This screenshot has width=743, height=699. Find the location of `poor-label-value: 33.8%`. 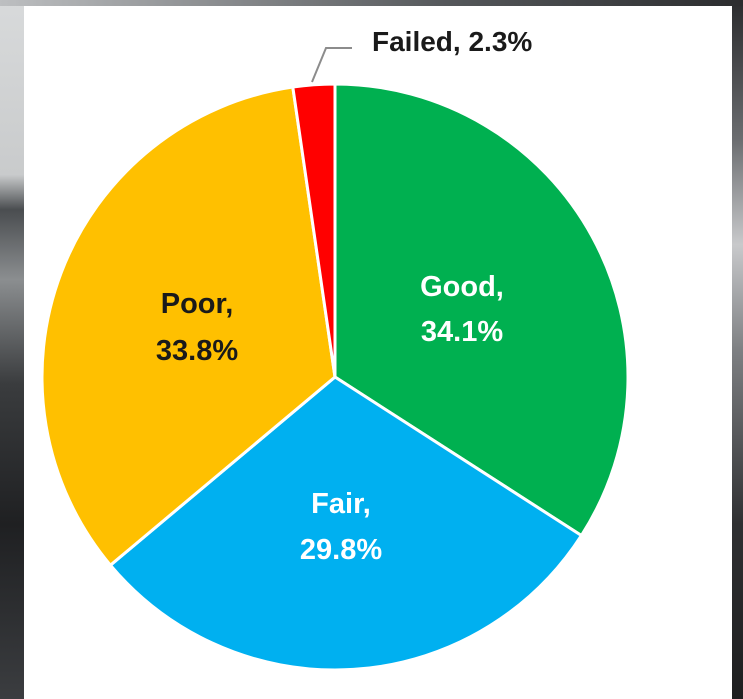

poor-label-value: 33.8% is located at coordinates (197, 351).